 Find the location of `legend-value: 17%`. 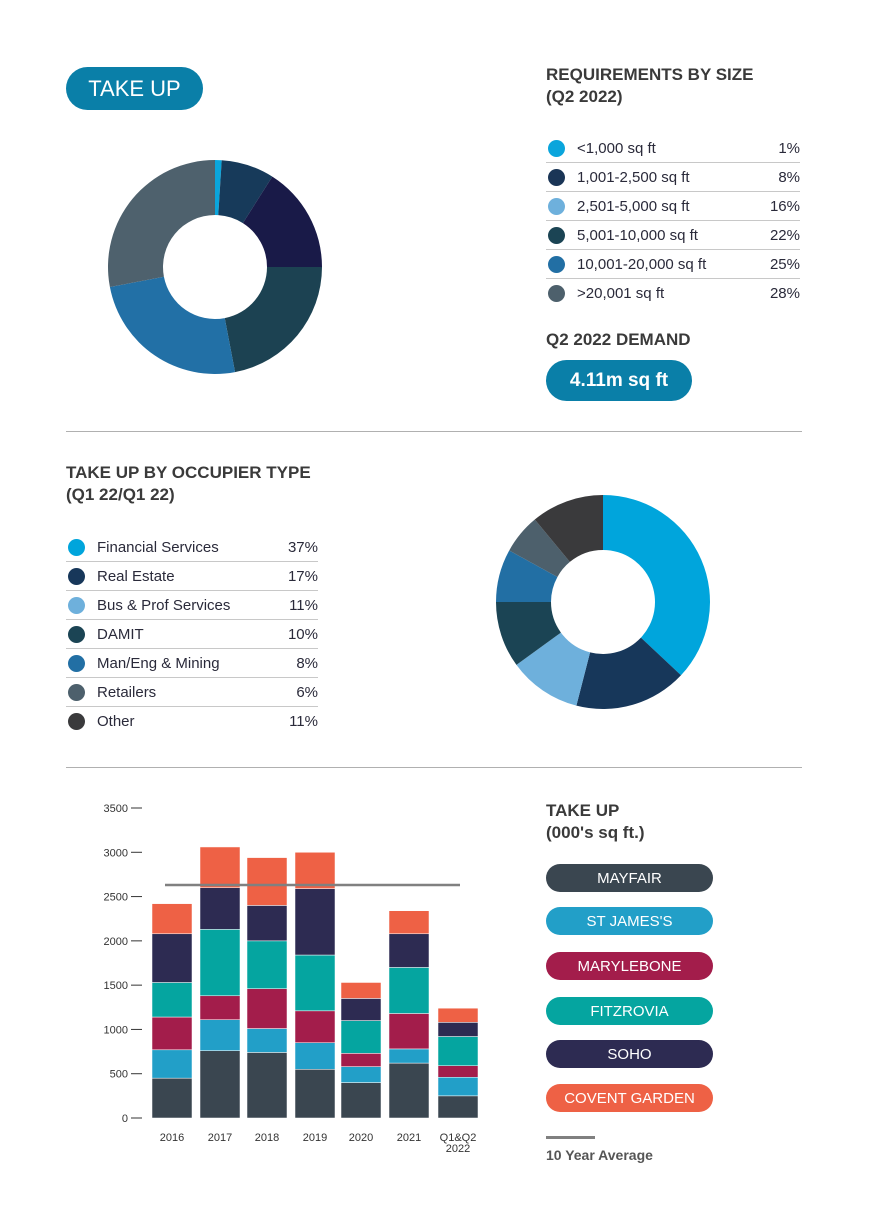

legend-value: 17% is located at coordinates (302, 576).